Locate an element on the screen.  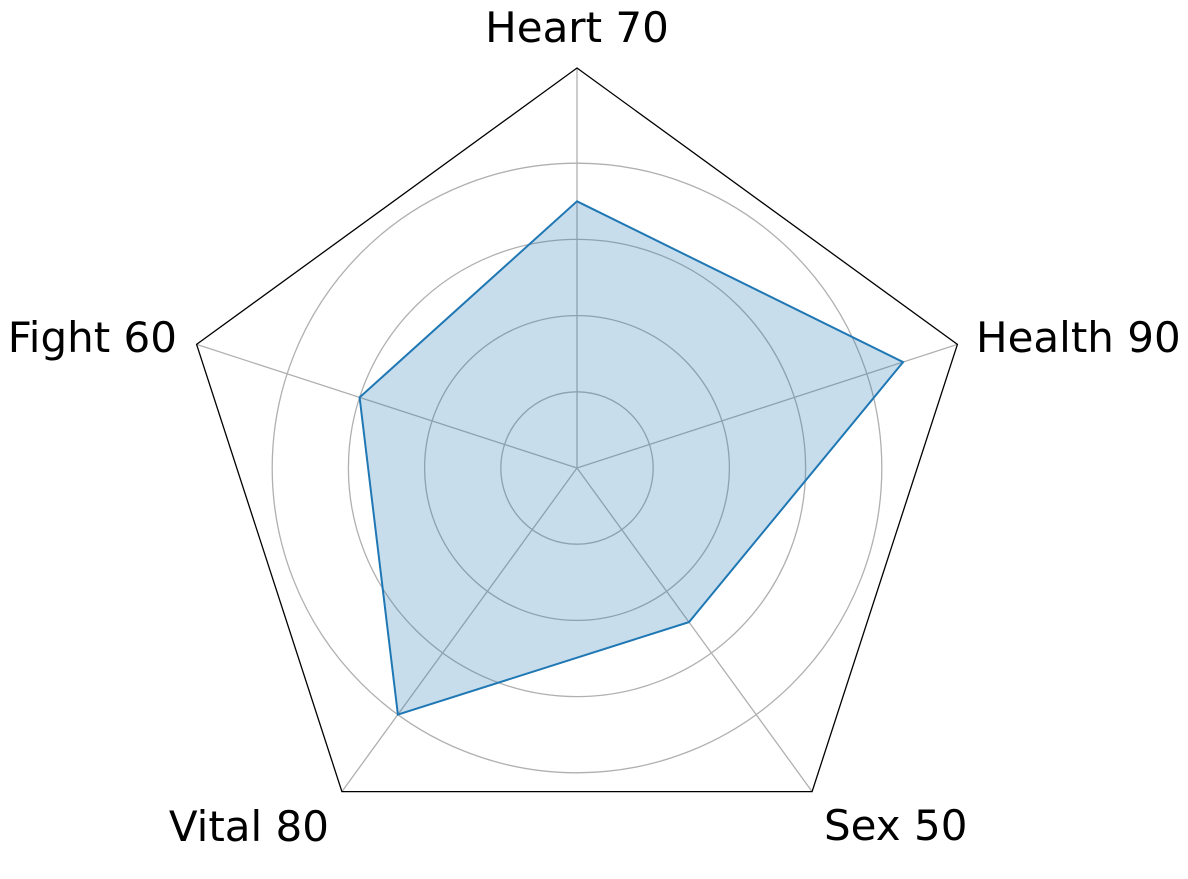
axis-label-heart: Heart 70 is located at coordinates (577, 27).